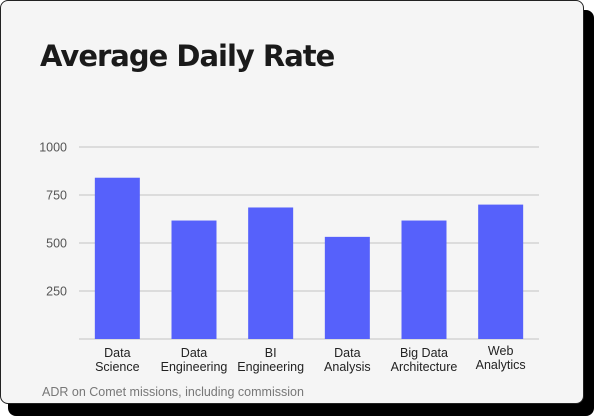 The height and width of the screenshot is (416, 594). I want to click on x-tick-label: BI Engineering, so click(270, 360).